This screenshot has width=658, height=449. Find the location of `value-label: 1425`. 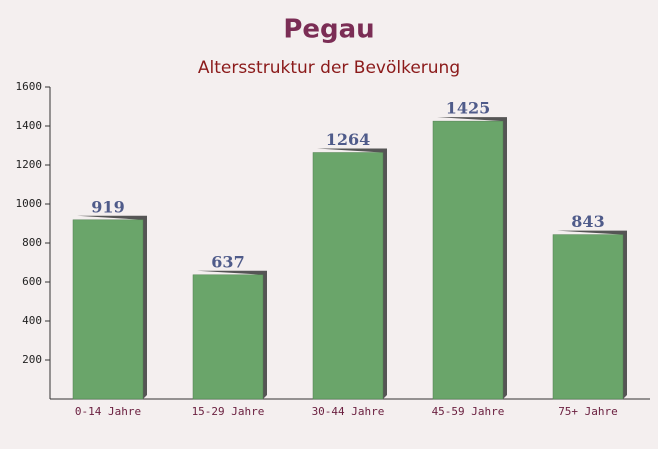

value-label: 1425 is located at coordinates (468, 108).